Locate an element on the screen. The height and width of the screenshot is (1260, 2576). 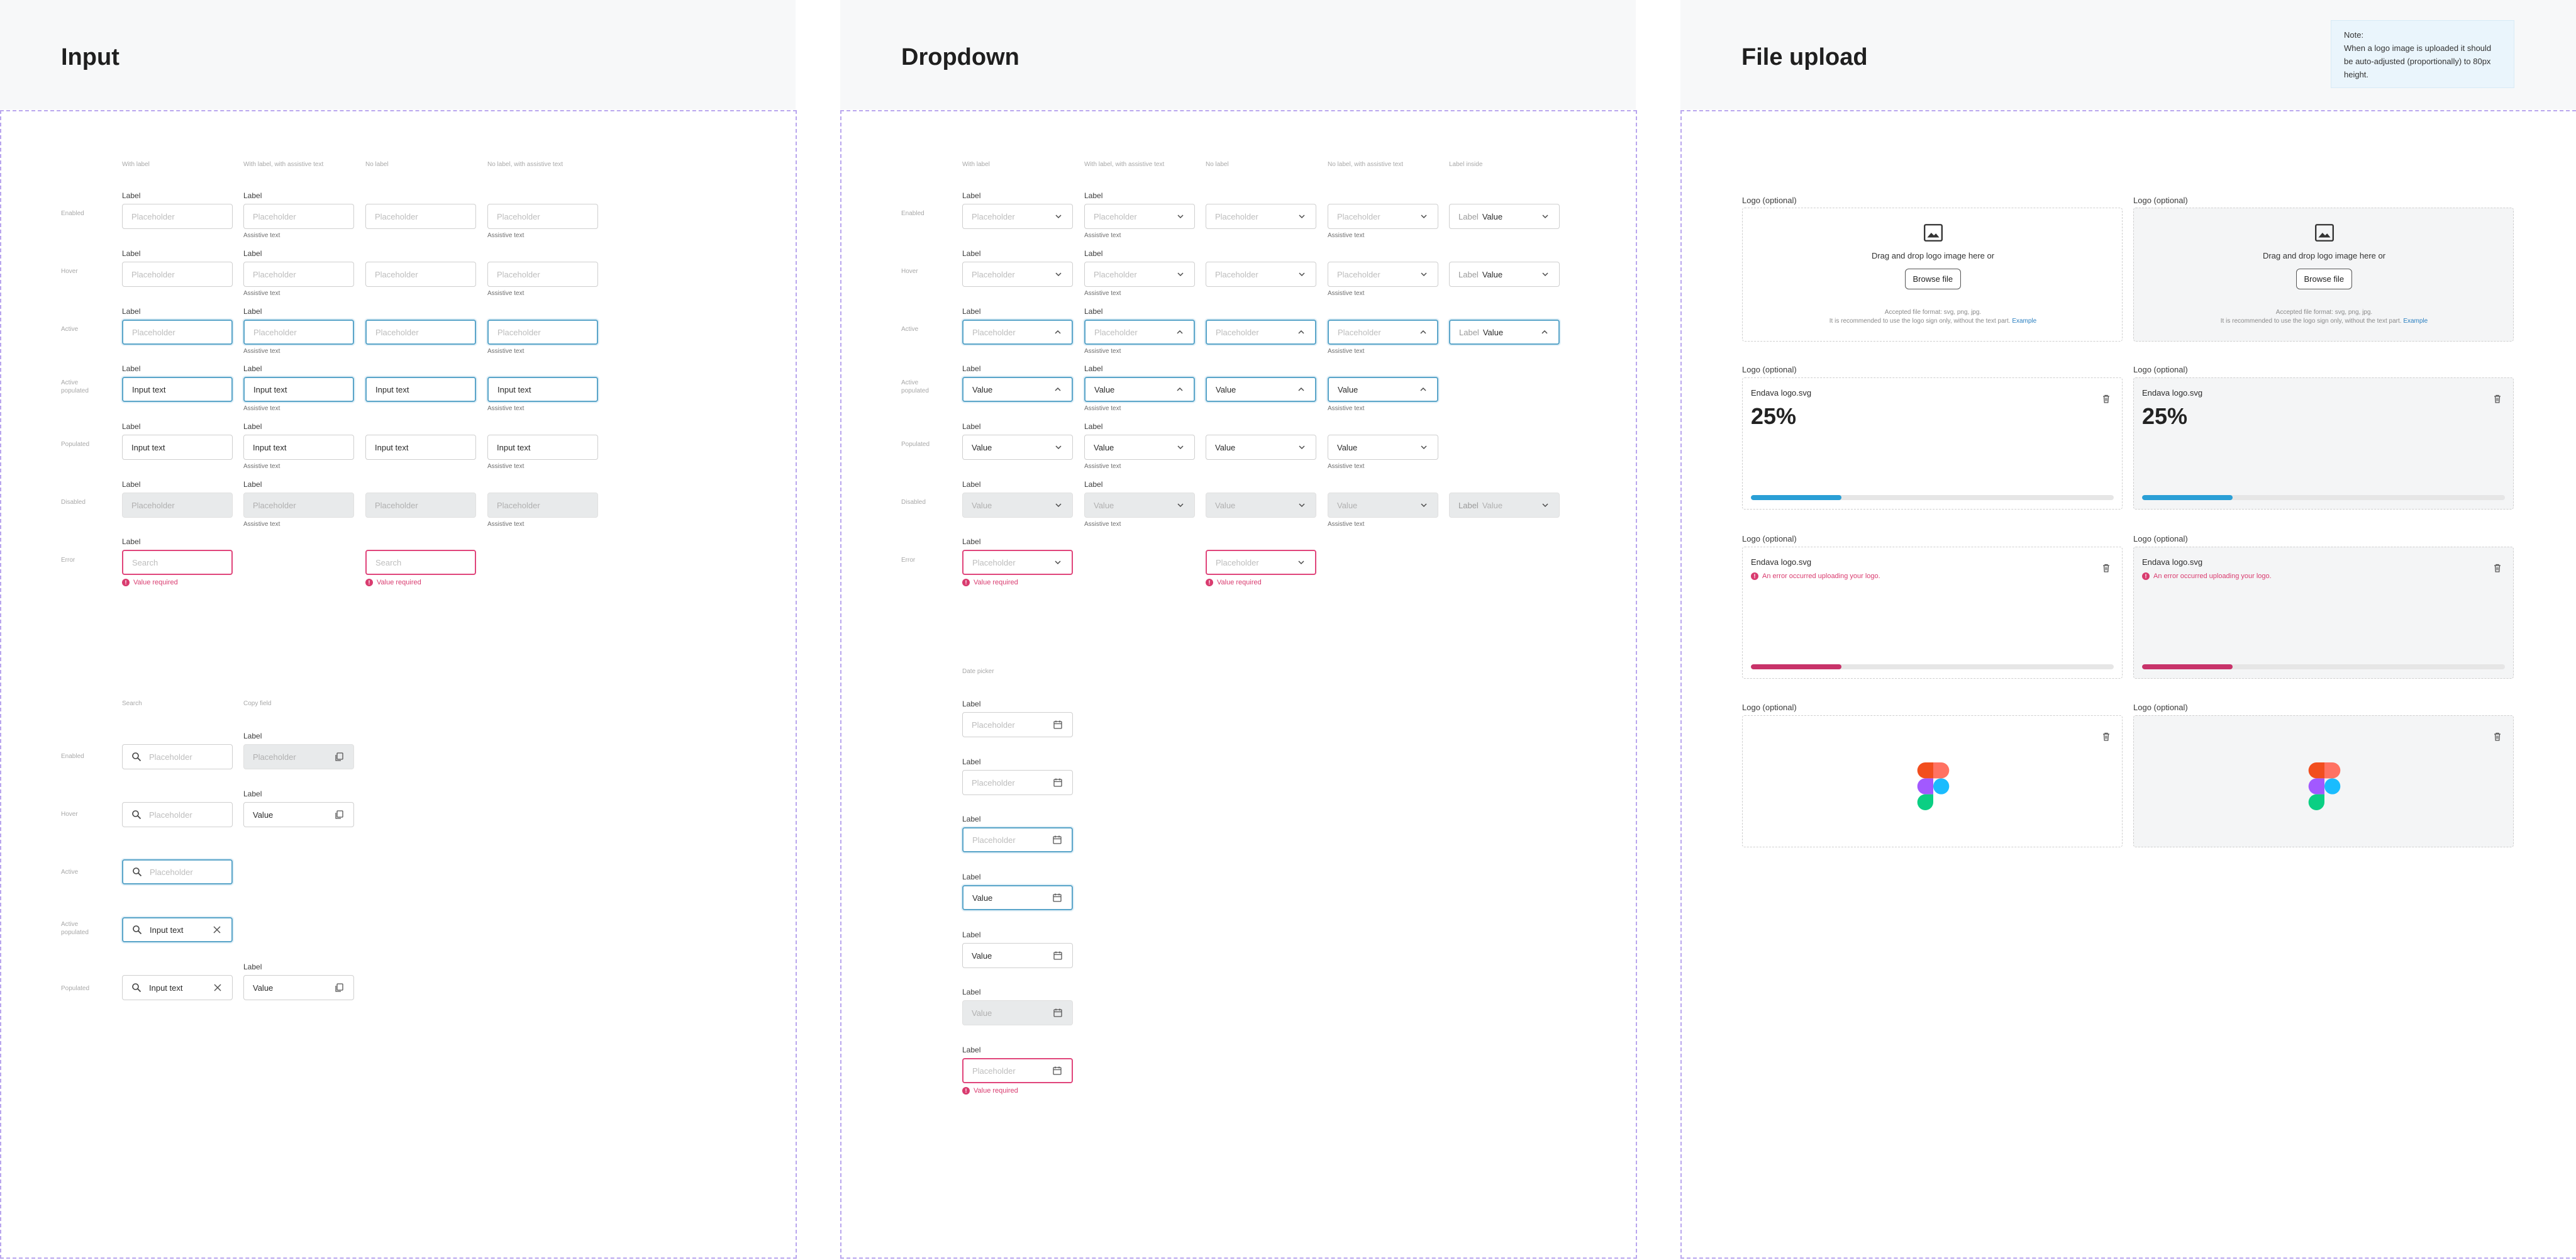
date-picker-field-6: Placeholder is located at coordinates (1017, 1070).